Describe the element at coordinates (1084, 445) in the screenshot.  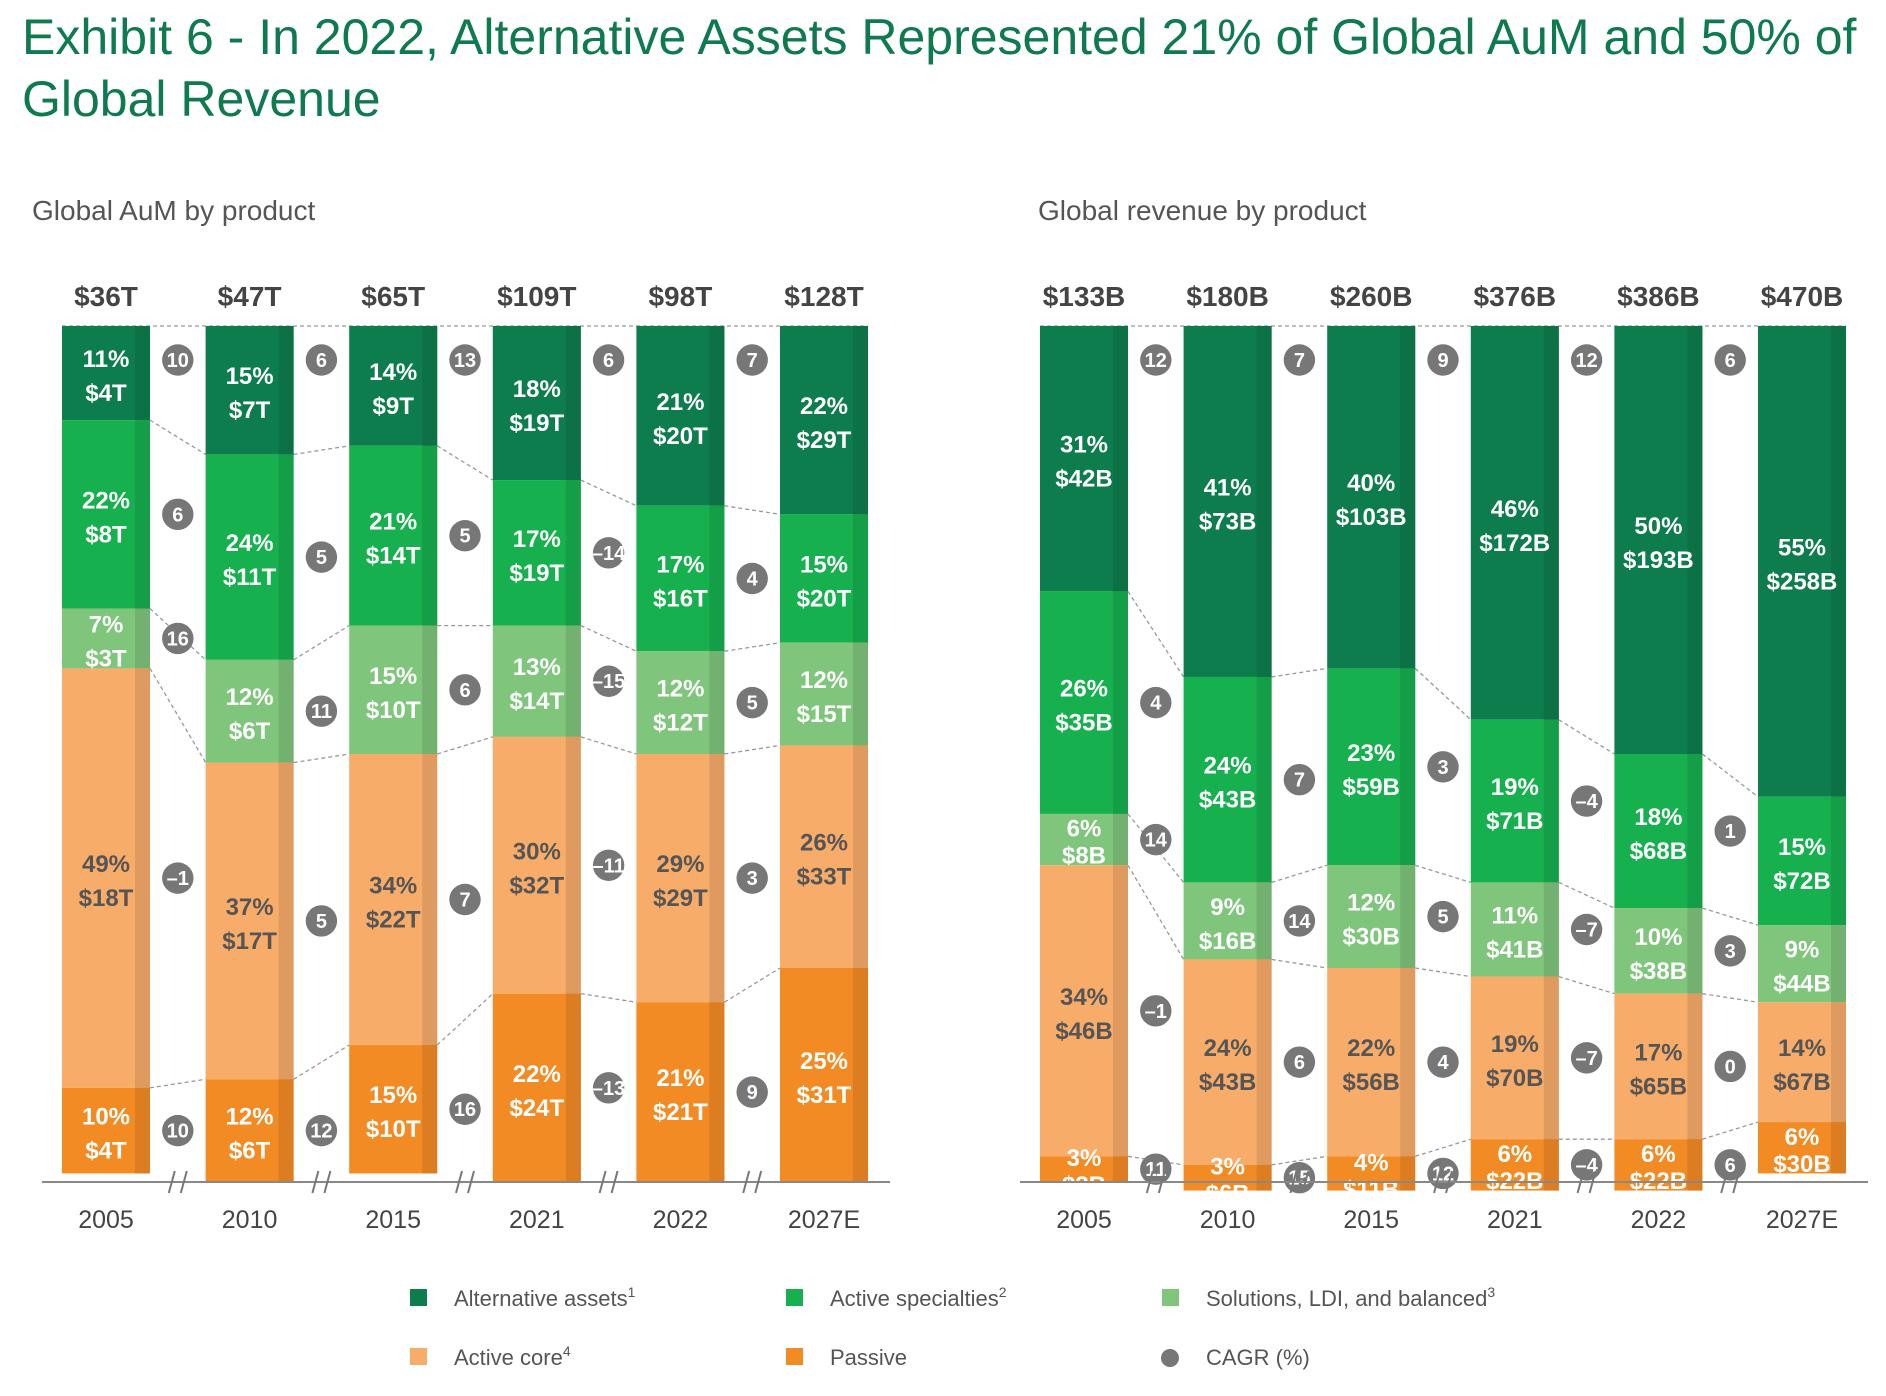
I see `segment-share-label: 31%` at that location.